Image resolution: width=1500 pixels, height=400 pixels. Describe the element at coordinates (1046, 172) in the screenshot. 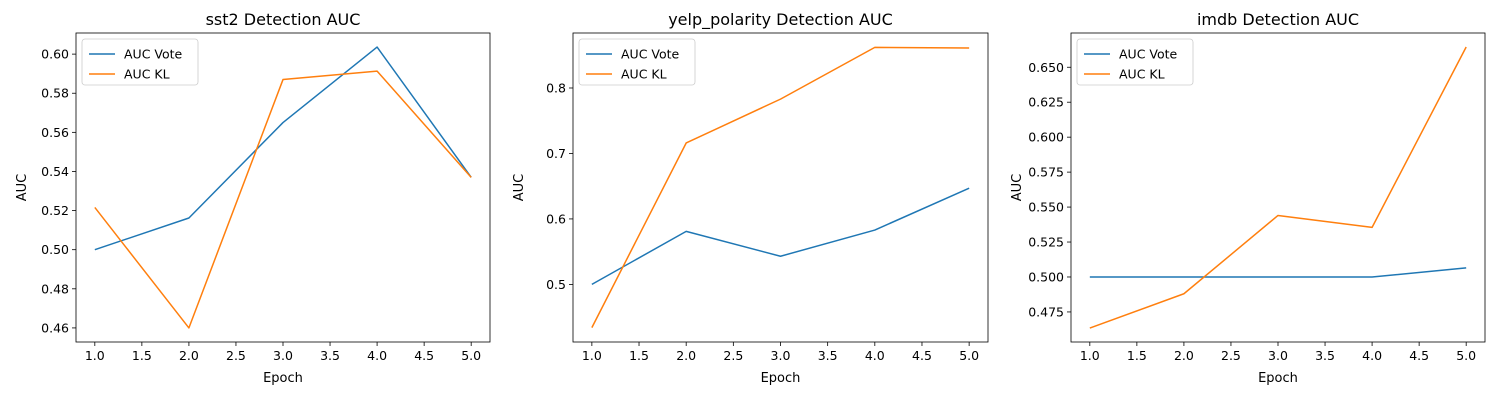

I see `y-tick-label: 0.575` at that location.